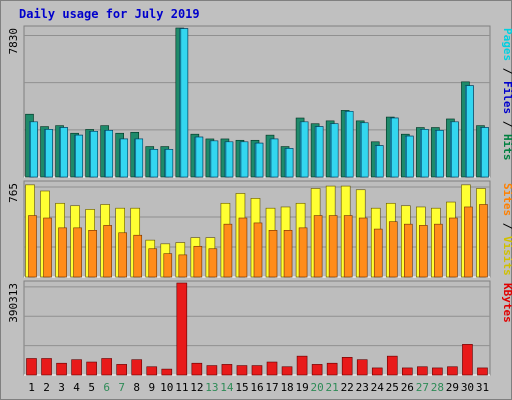  Describe the element at coordinates (317, 387) in the screenshot. I see `x-tick-label: 20` at that location.